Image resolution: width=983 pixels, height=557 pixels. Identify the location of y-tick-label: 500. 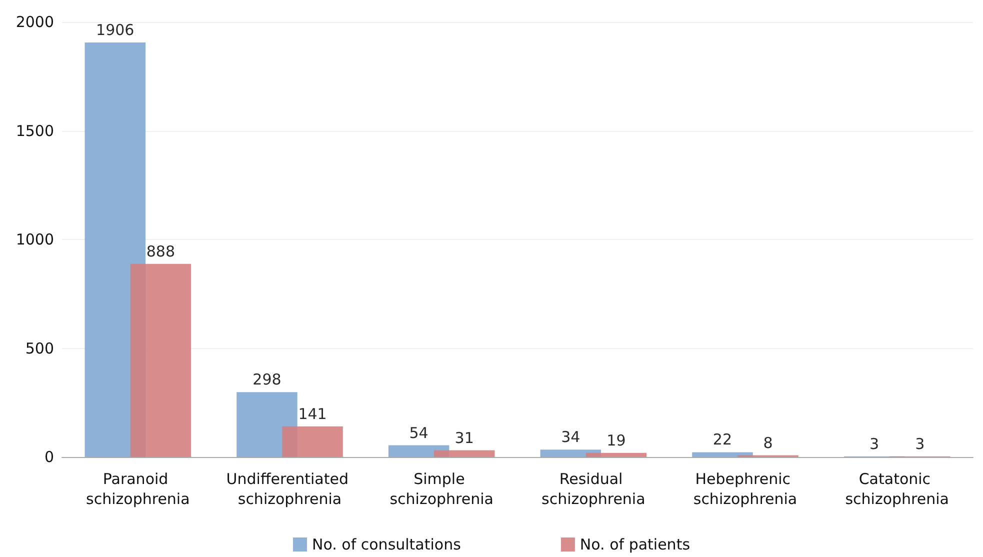
(39, 348).